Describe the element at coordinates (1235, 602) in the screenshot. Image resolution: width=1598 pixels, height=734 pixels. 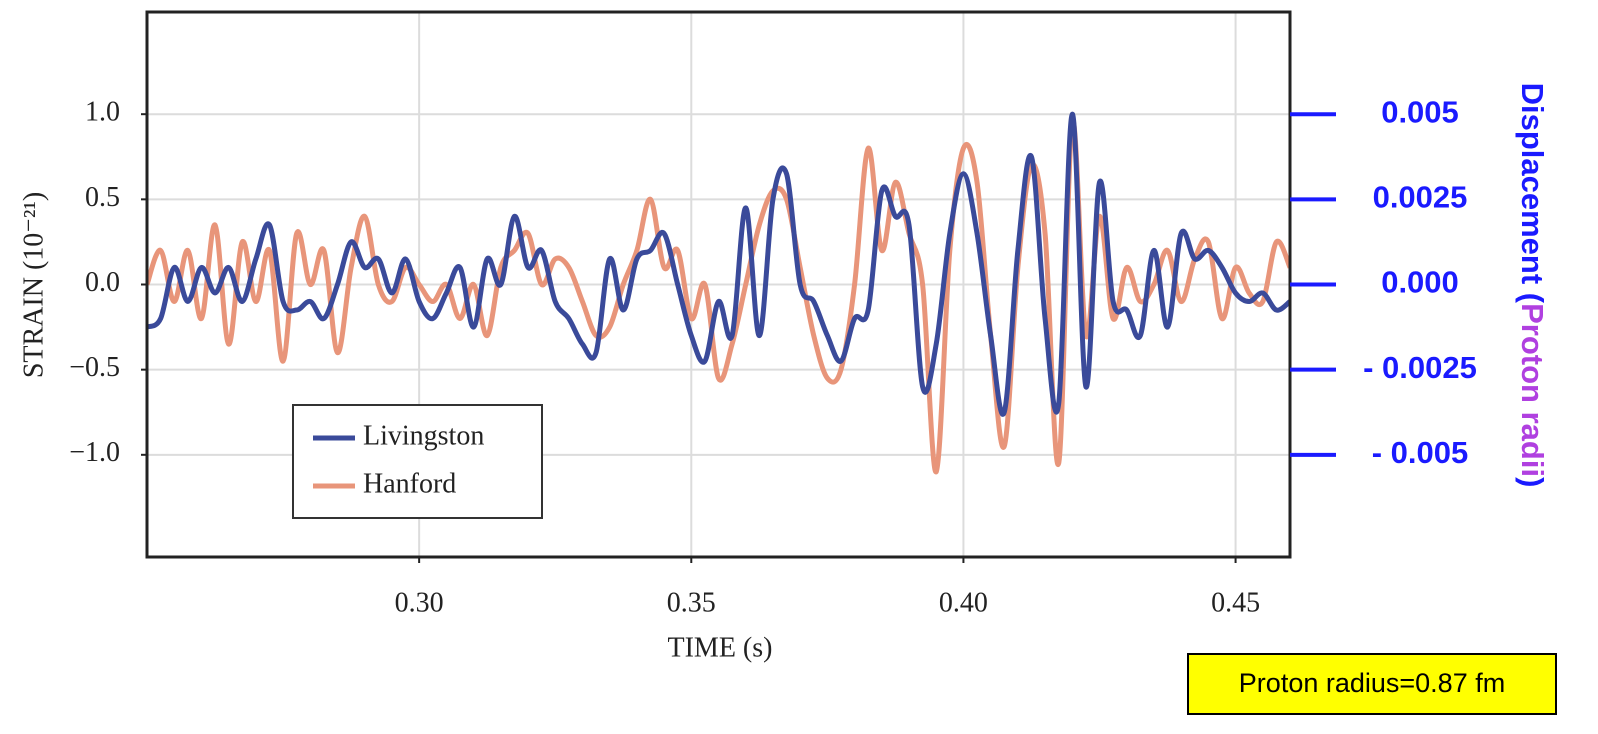
I see `x-tick-label: 0.45` at that location.